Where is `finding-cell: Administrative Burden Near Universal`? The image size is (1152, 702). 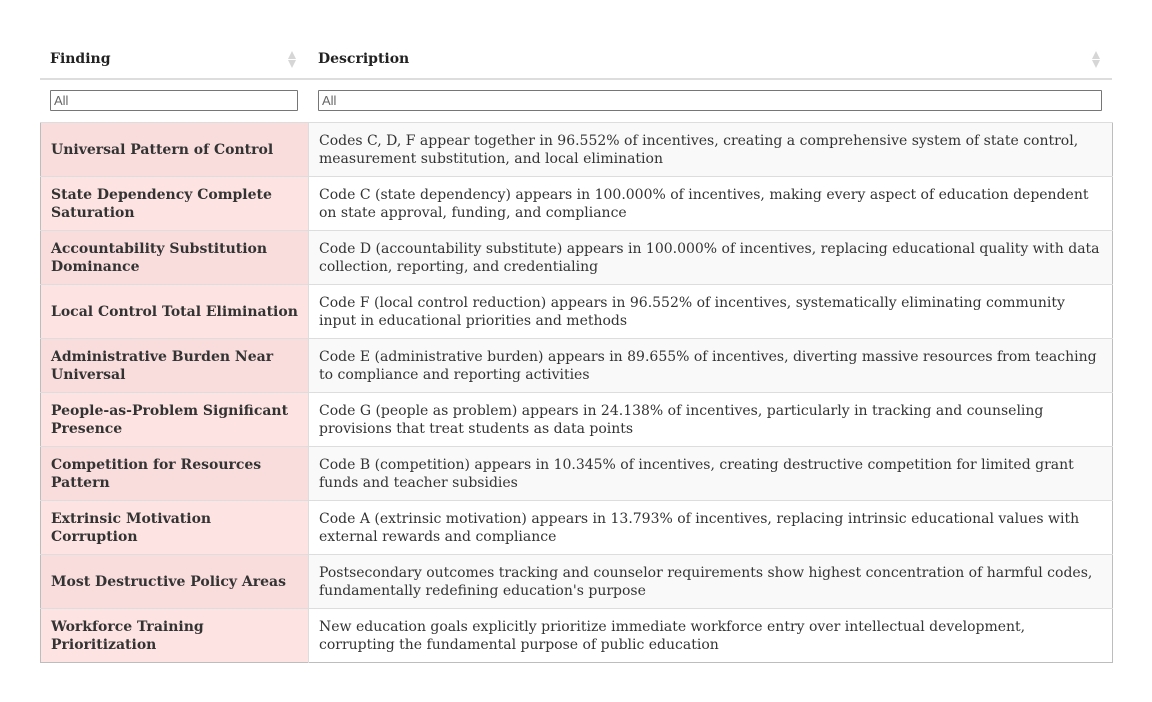
finding-cell: Administrative Burden Near Universal is located at coordinates (174, 365).